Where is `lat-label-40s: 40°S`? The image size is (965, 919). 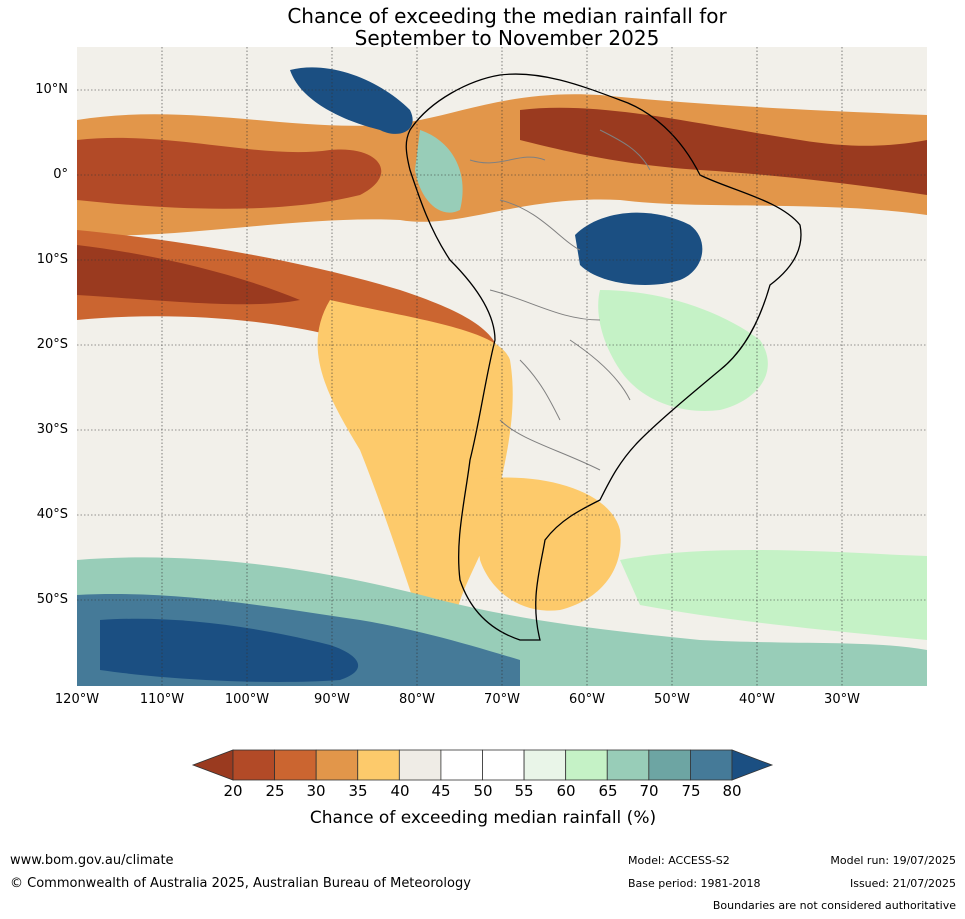 lat-label-40s: 40°S is located at coordinates (52, 514).